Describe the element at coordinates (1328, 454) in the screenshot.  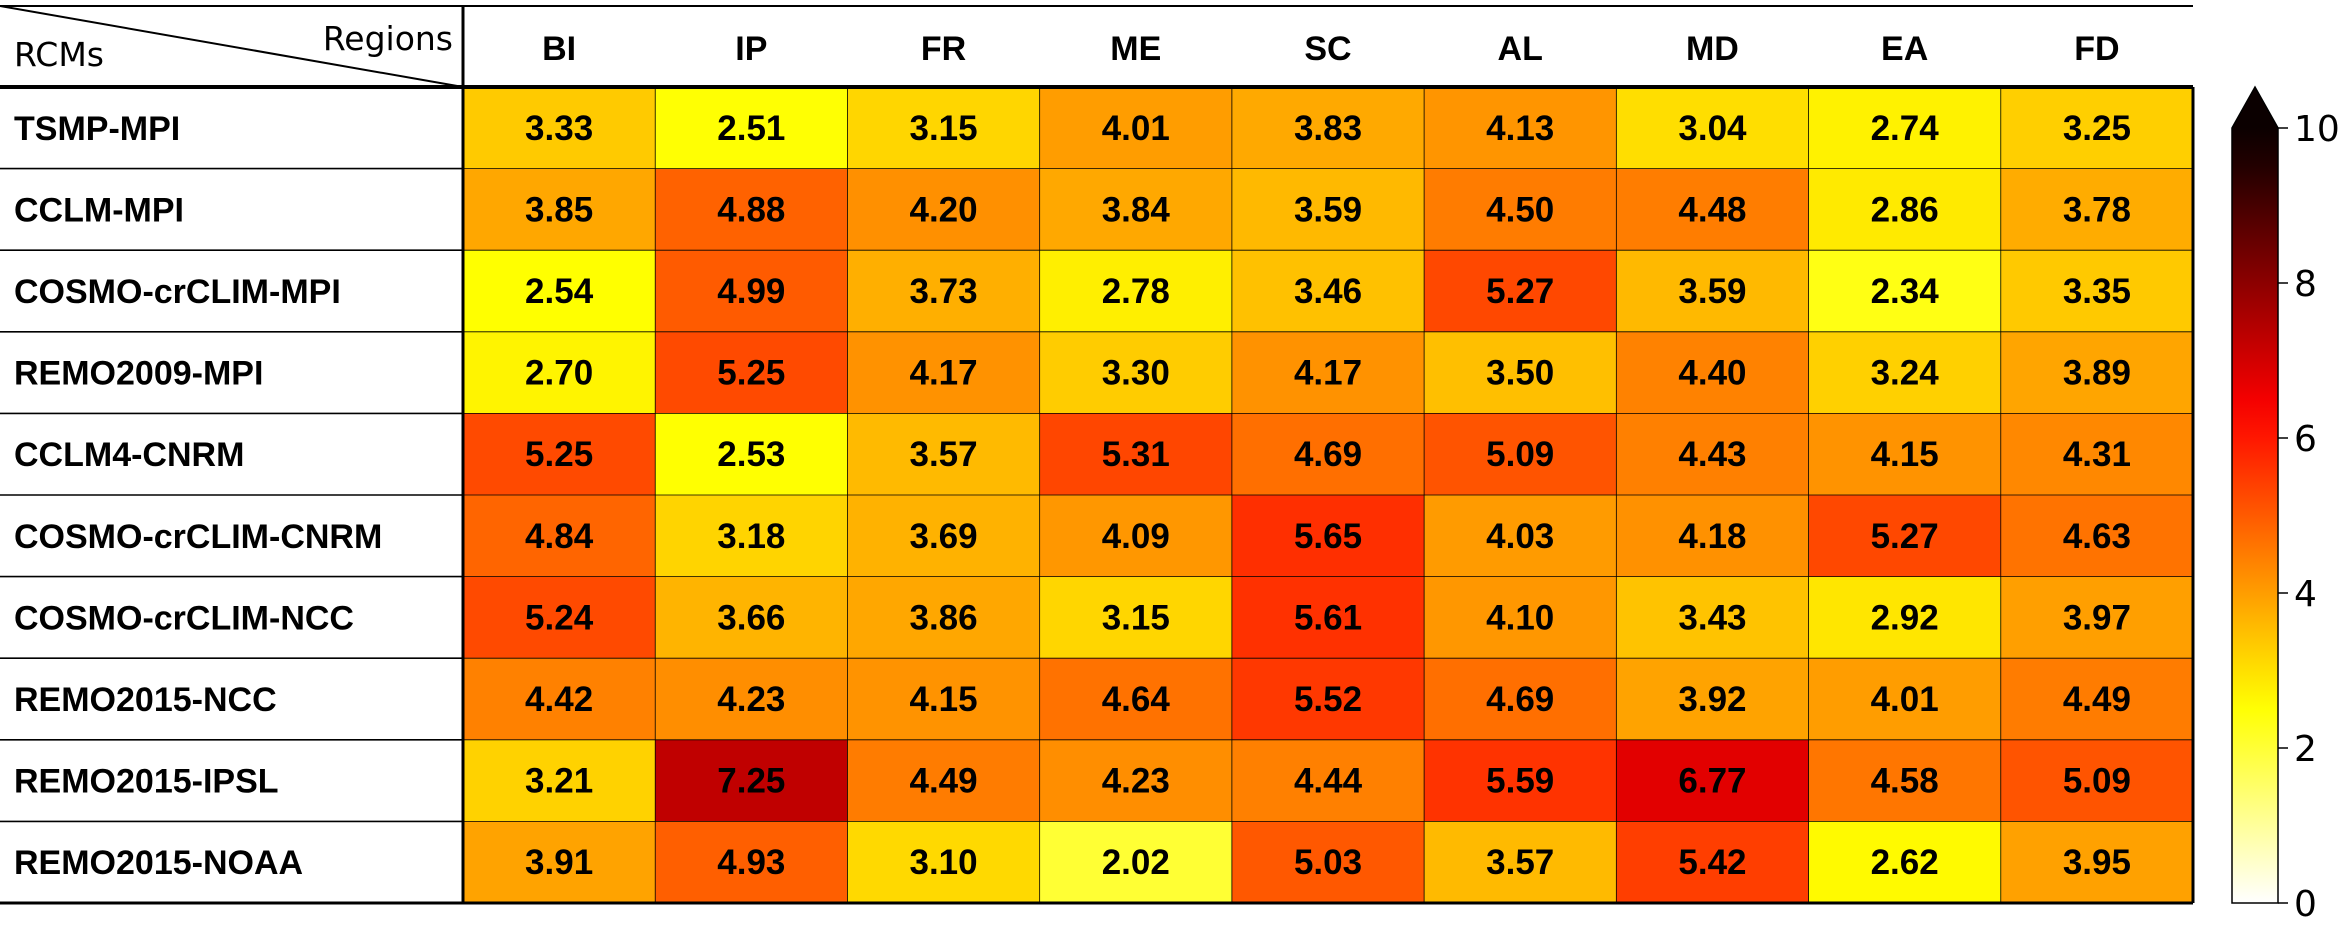
I see `cell-value-label: 4.69` at that location.